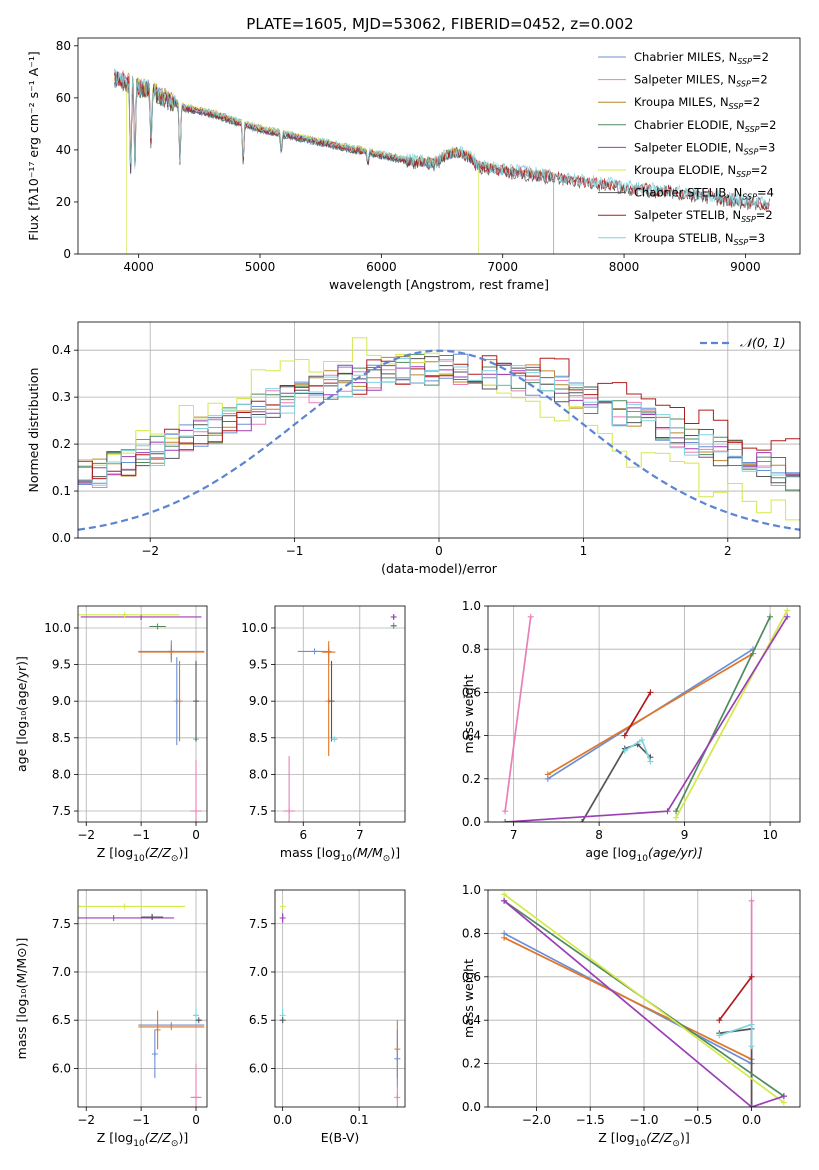 Image resolution: width=819 pixels, height=1170 pixels. Describe the element at coordinates (61, 1068) in the screenshot. I see `y-tick-label: 6.0` at that location.